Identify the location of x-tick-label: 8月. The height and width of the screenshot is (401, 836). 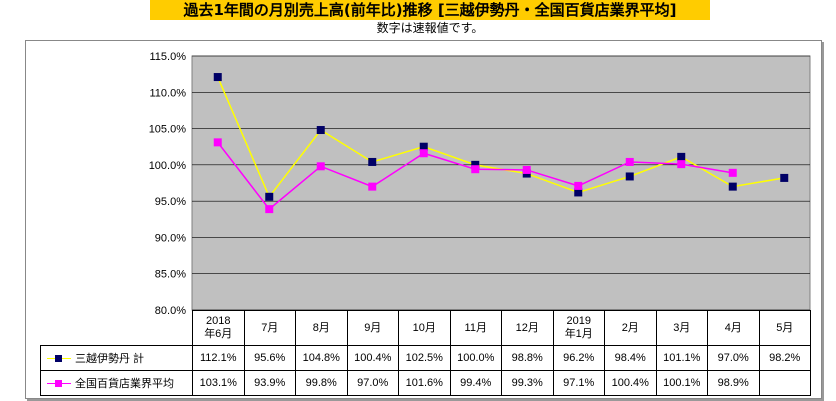
(321, 328).